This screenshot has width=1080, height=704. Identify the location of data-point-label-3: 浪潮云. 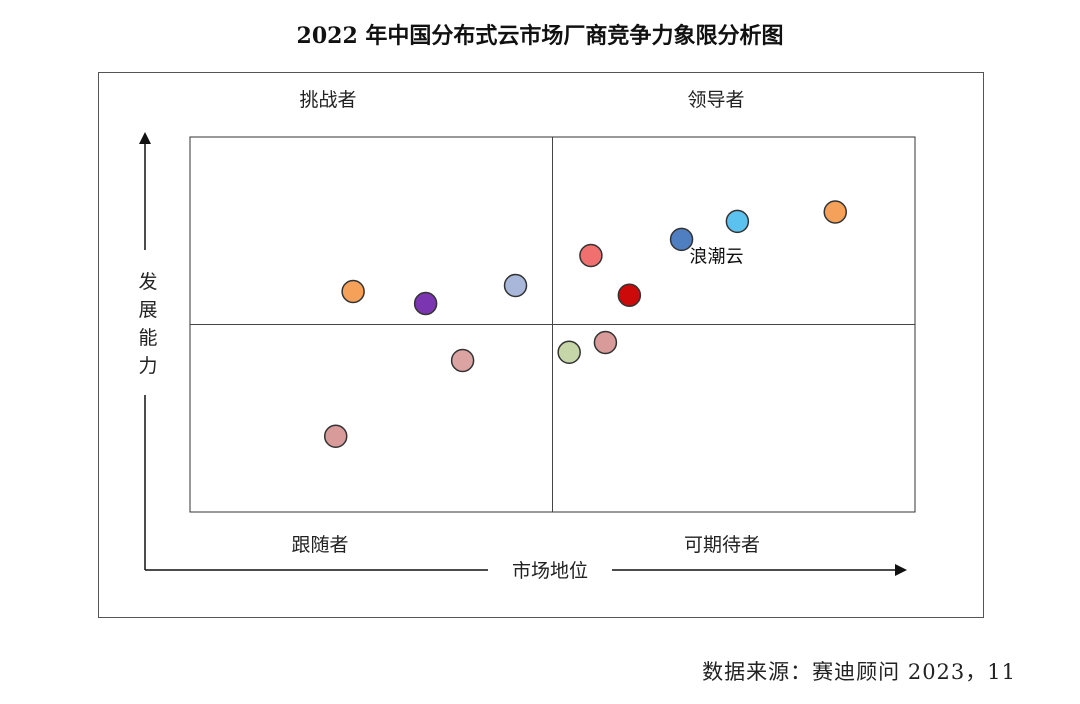
(717, 256).